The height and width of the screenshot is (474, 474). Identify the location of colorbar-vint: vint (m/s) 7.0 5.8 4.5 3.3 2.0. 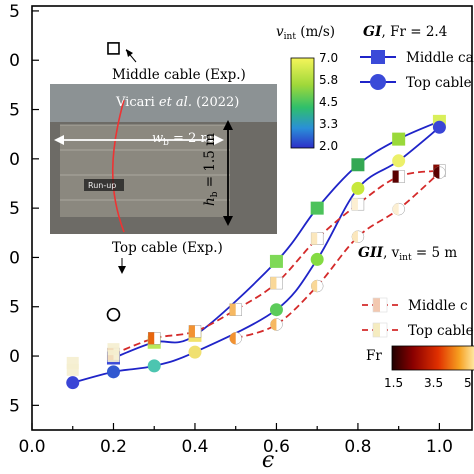
(307, 88).